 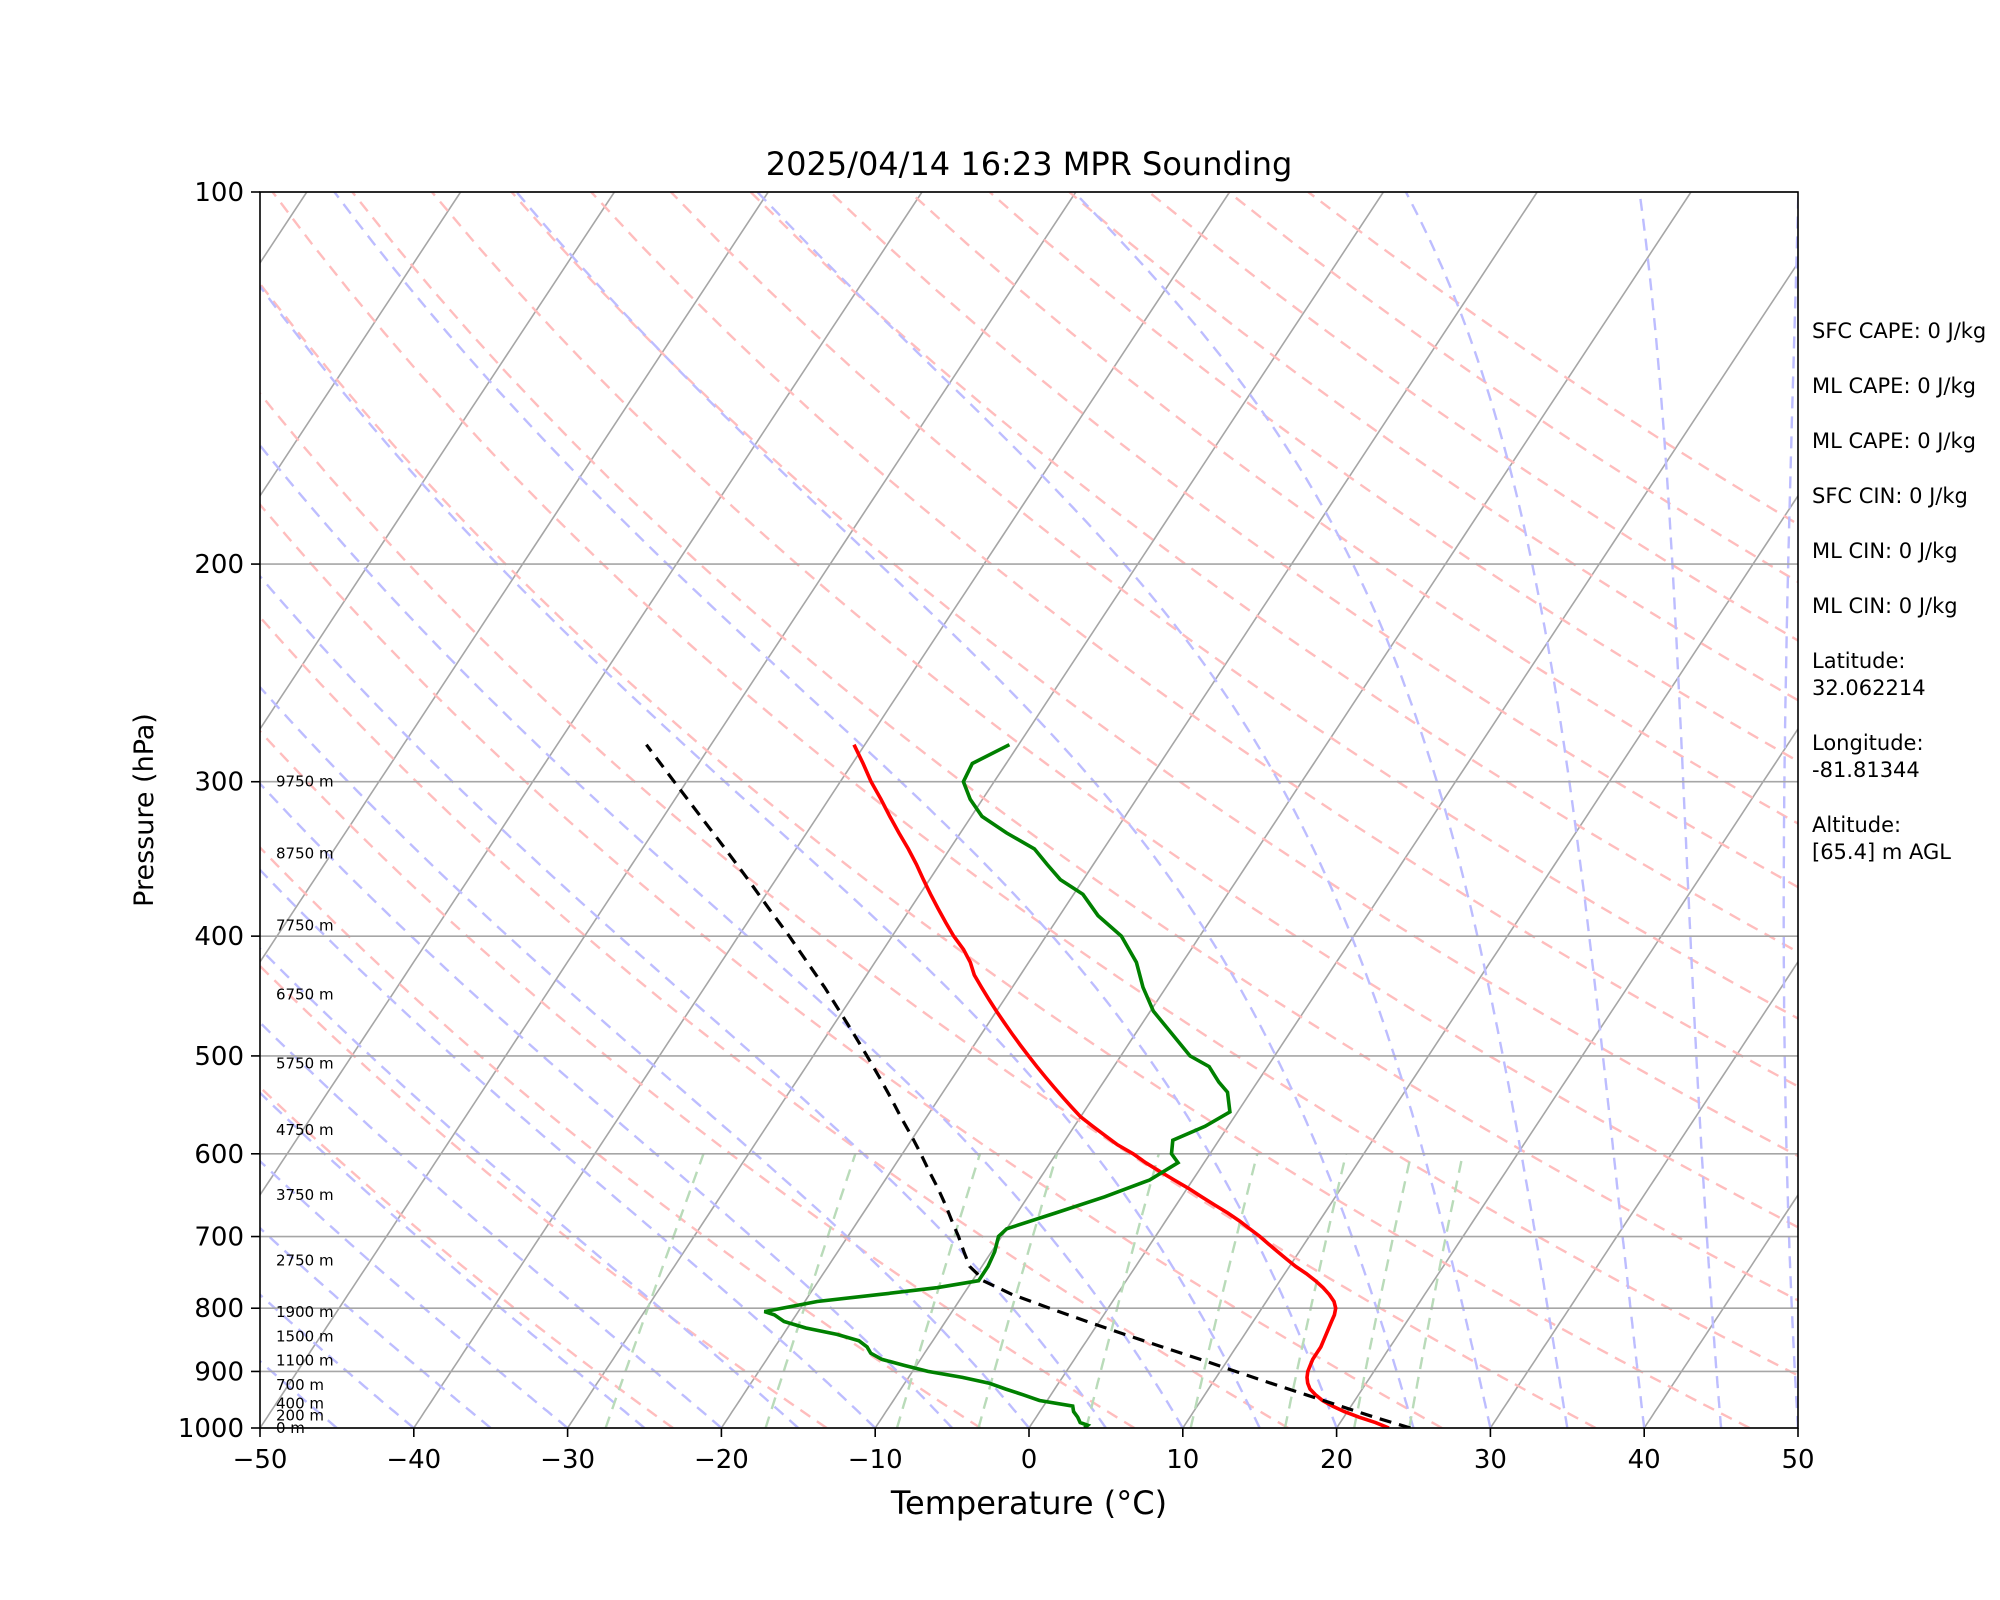 I want to click on y-tick-label: 400, so click(x=219, y=937).